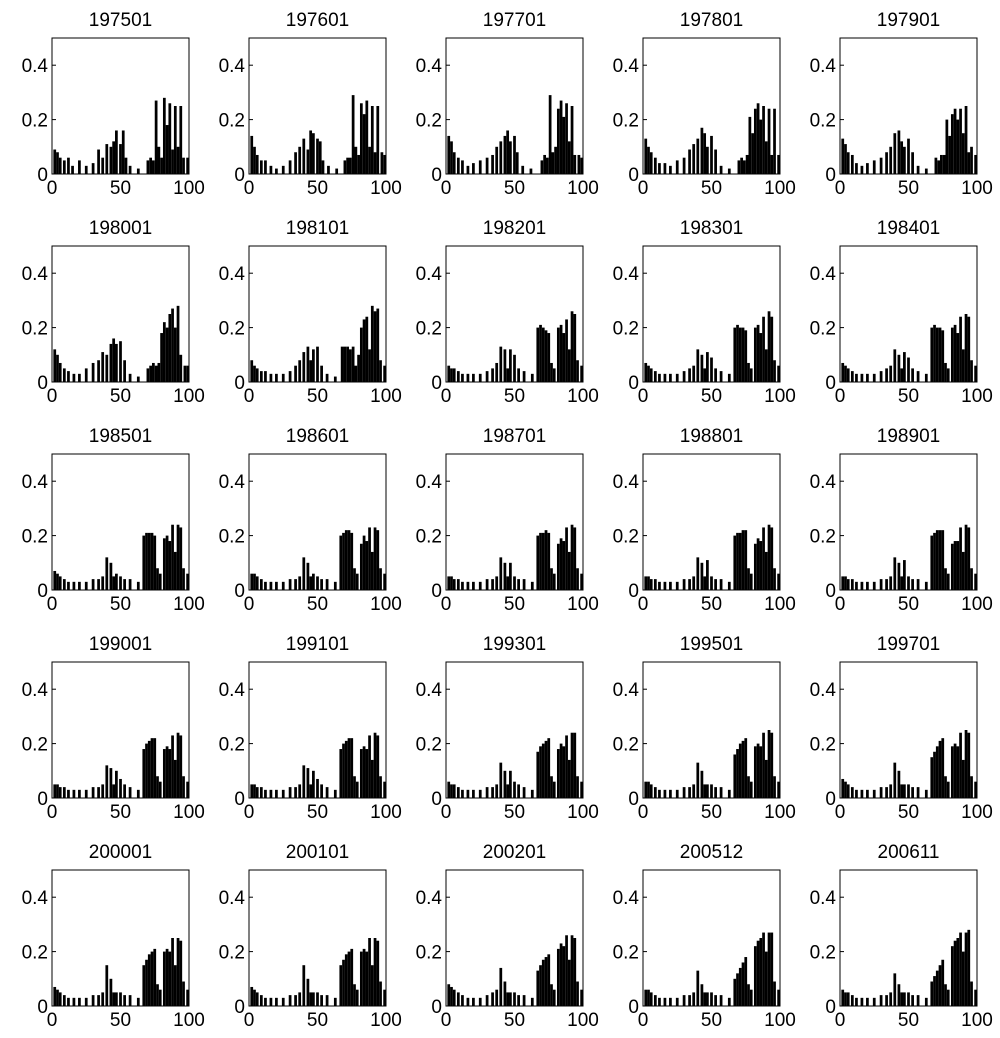  What do you see at coordinates (901, 936) in the screenshot?
I see `subplot-200611: 200611 0 0.2 0.4 0 50 100` at bounding box center [901, 936].